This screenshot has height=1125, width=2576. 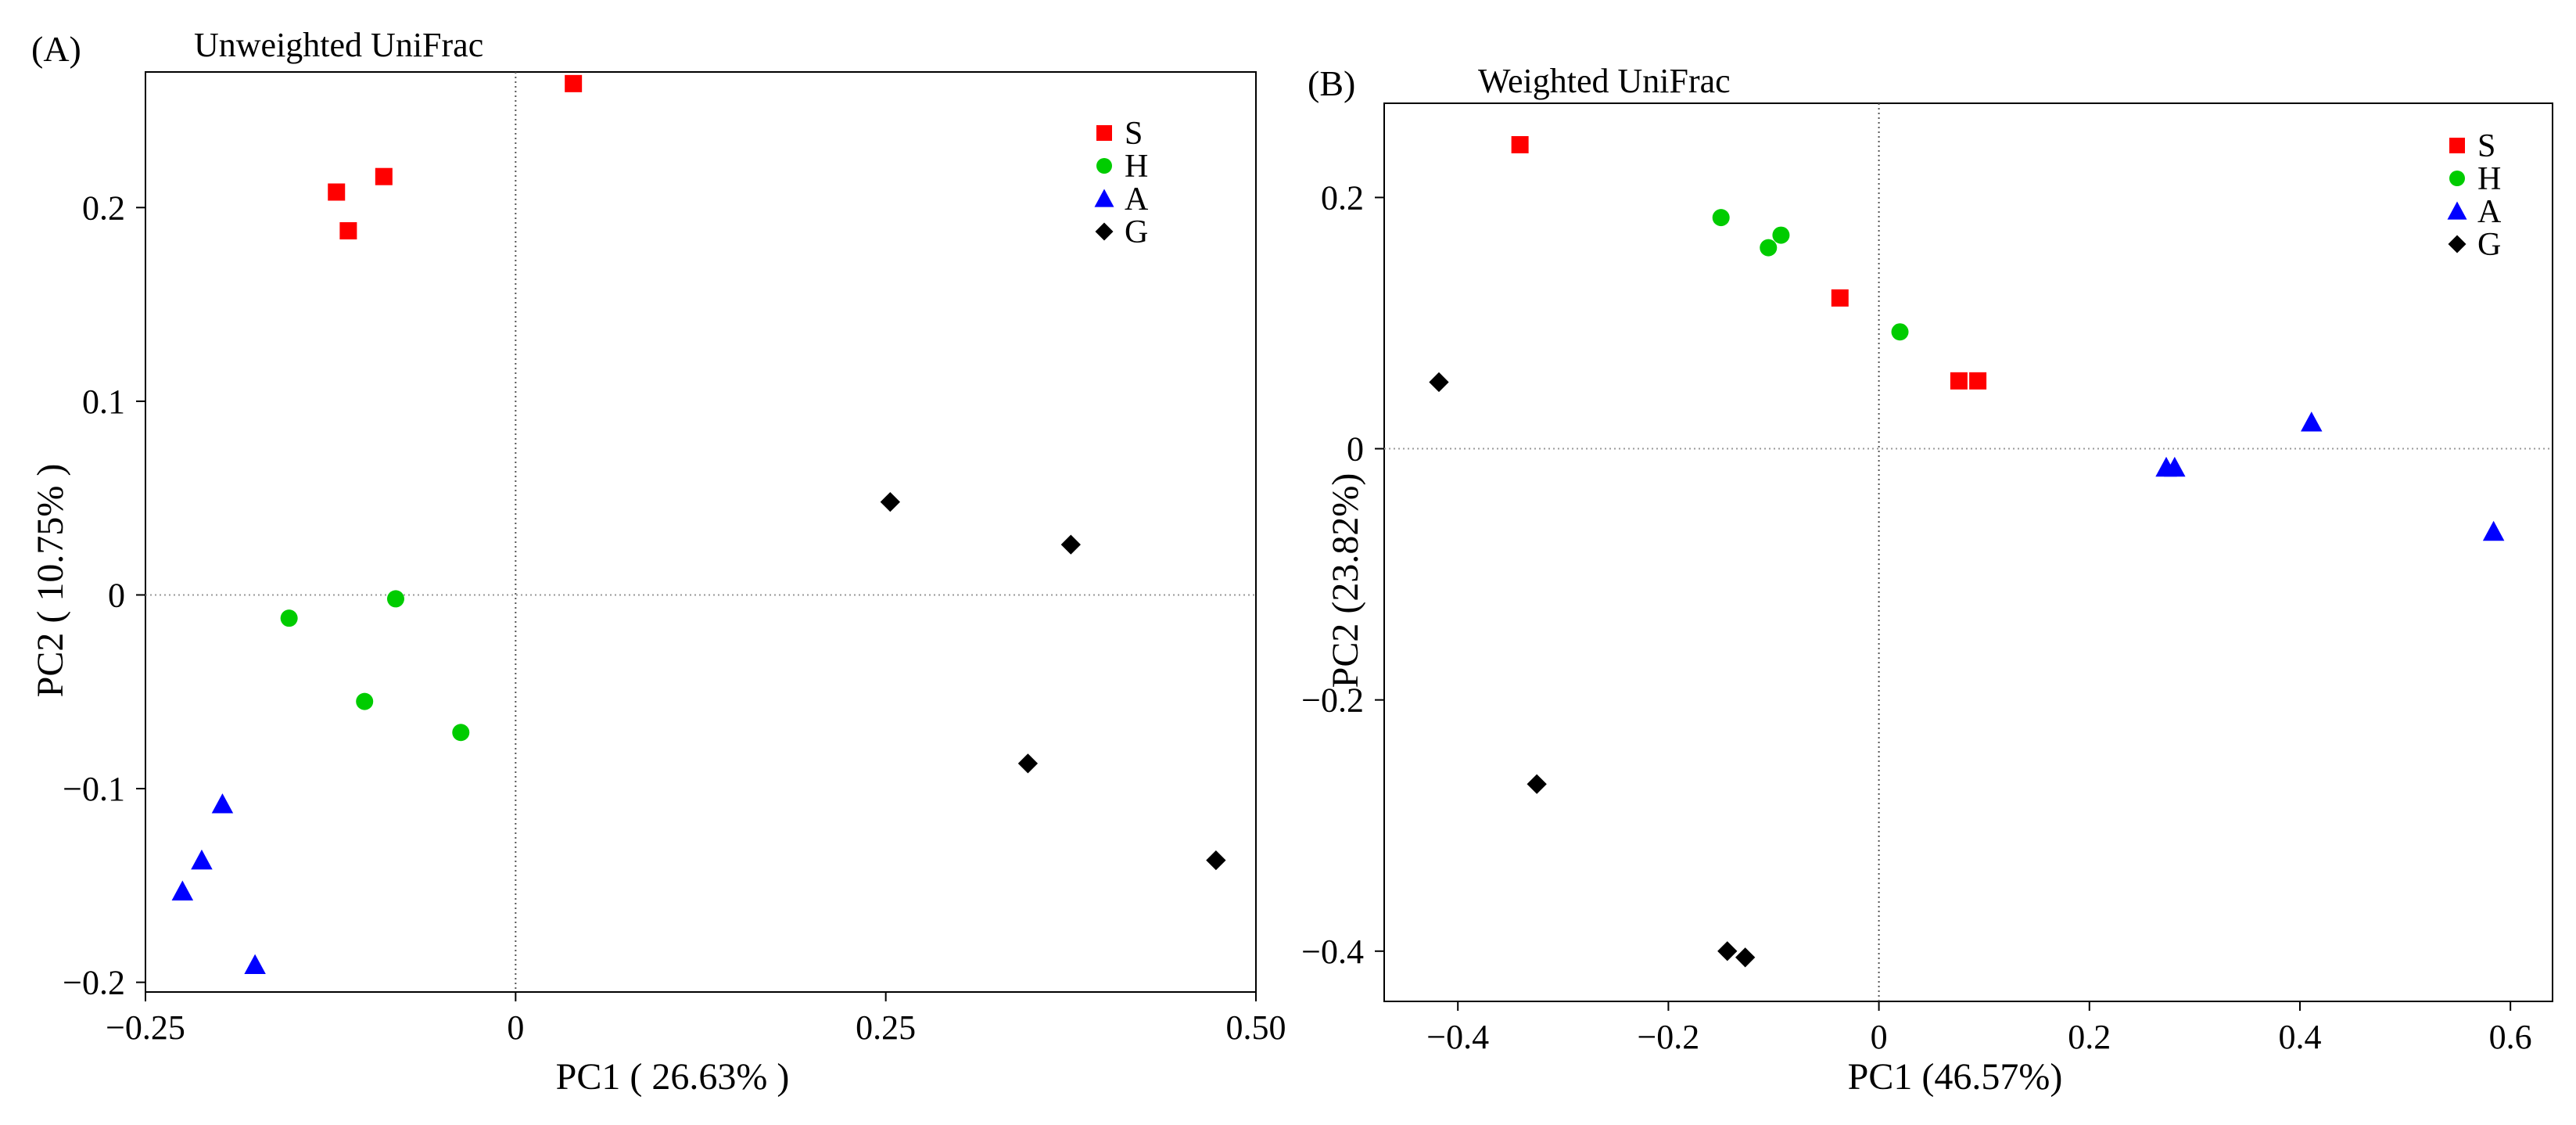 I want to click on panel-a-label: (A), so click(x=56, y=49).